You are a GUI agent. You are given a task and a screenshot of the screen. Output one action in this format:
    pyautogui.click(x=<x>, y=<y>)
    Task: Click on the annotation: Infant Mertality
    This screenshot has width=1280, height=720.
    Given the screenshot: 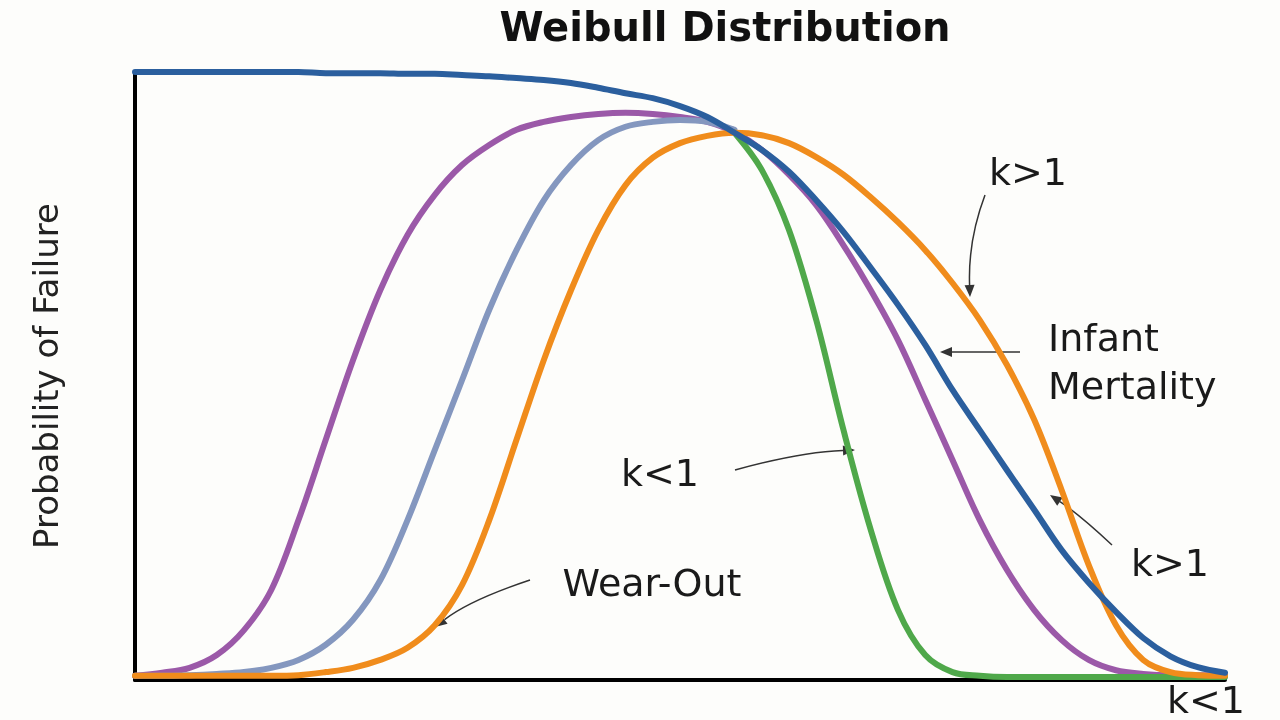 What is the action you would take?
    pyautogui.click(x=1132, y=362)
    